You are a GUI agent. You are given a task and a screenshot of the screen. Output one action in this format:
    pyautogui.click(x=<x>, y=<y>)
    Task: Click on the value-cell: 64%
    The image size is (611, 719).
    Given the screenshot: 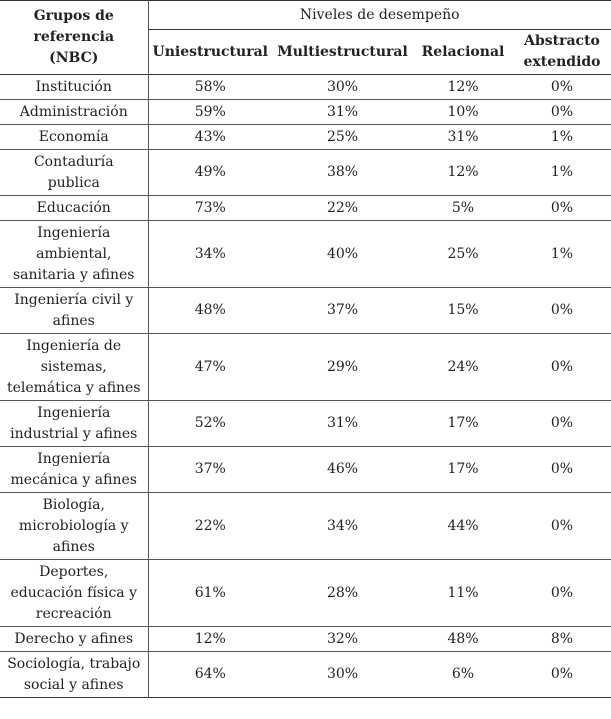 What is the action you would take?
    pyautogui.click(x=210, y=674)
    